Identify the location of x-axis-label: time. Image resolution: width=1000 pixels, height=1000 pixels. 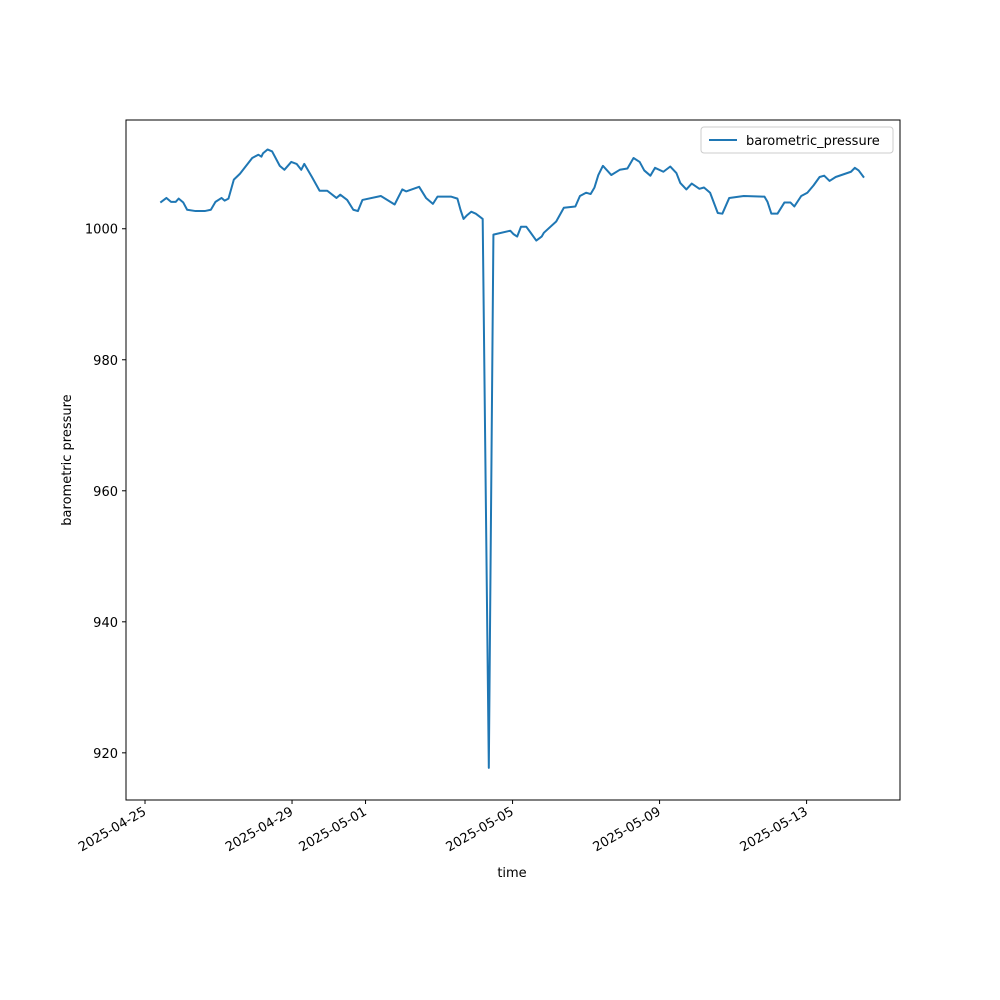
(511, 873).